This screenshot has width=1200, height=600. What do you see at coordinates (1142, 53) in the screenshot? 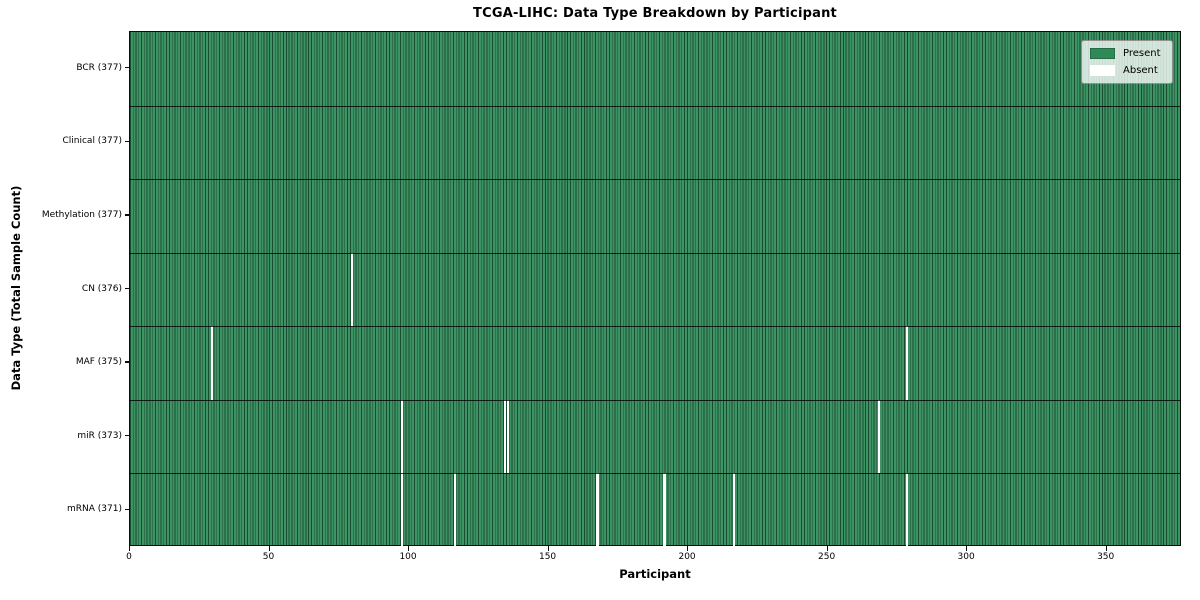
I see `legend-present-label: Present` at bounding box center [1142, 53].